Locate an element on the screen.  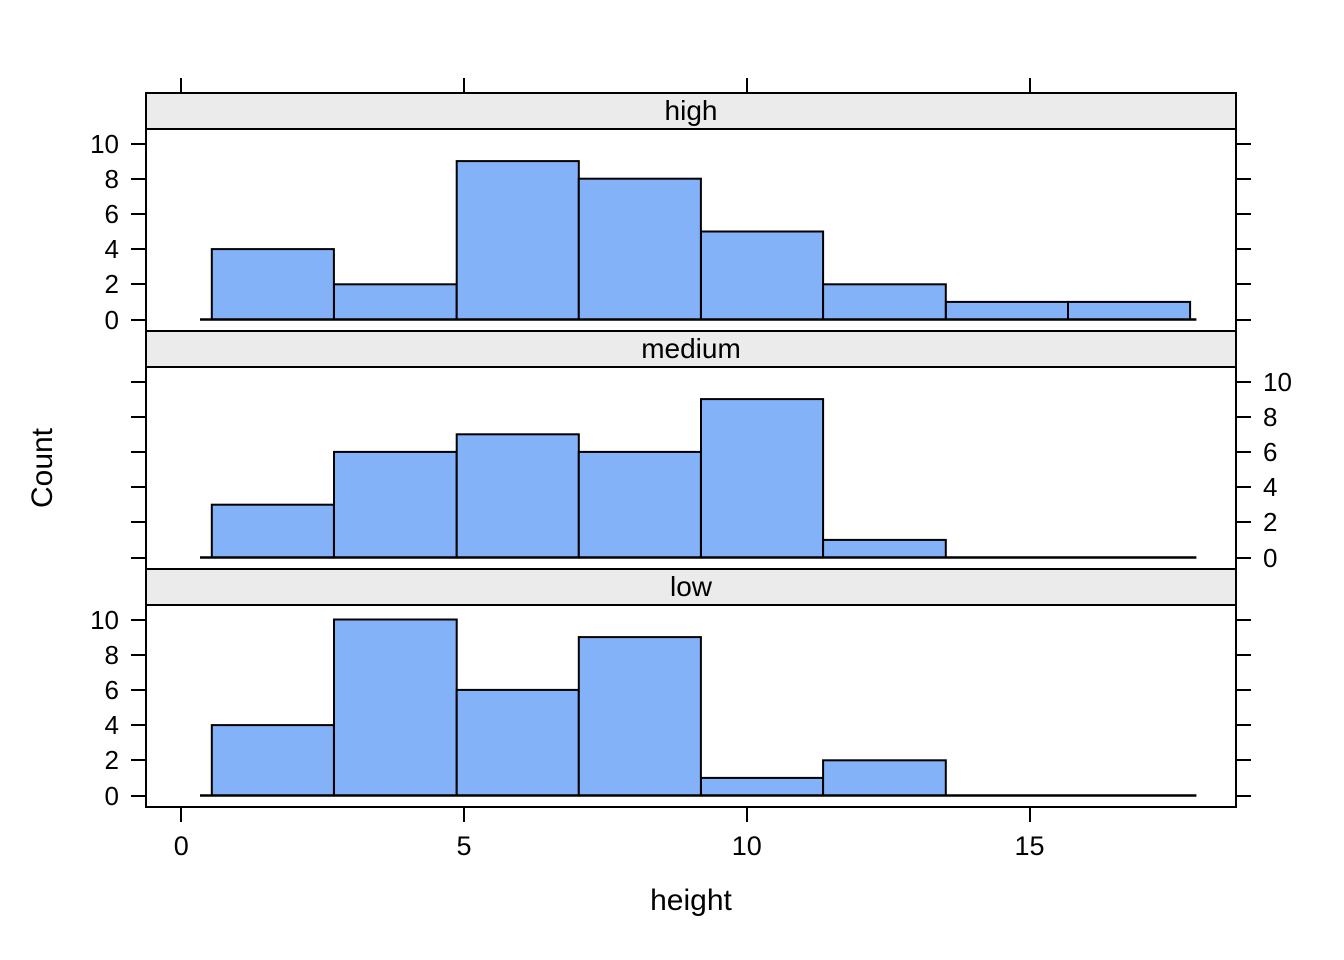
x-axis-title: height is located at coordinates (691, 900).